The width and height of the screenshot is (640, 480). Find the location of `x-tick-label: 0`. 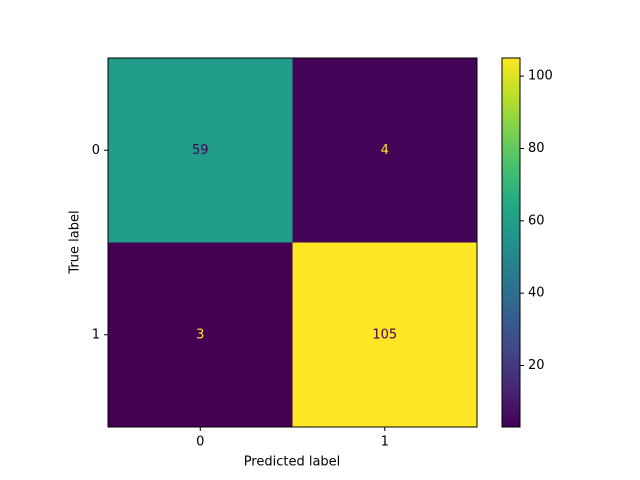

x-tick-label: 0 is located at coordinates (200, 442).